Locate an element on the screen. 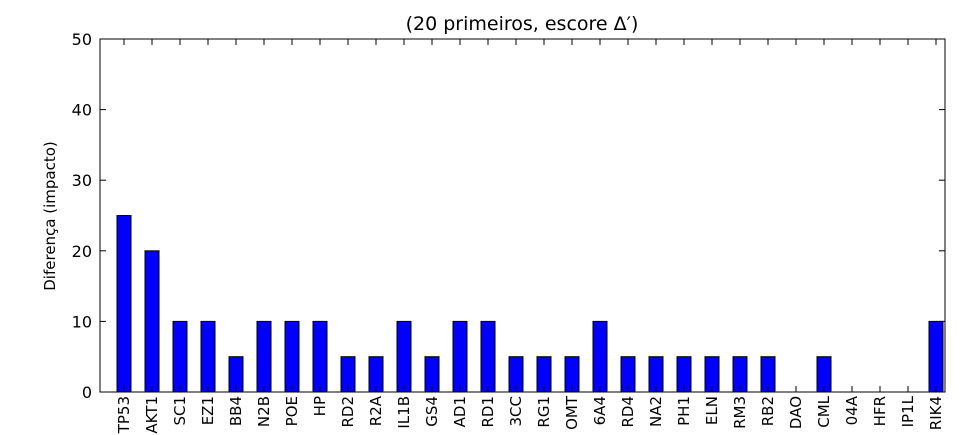 Image resolution: width=965 pixels, height=435 pixels. bar-sc1 is located at coordinates (180, 356).